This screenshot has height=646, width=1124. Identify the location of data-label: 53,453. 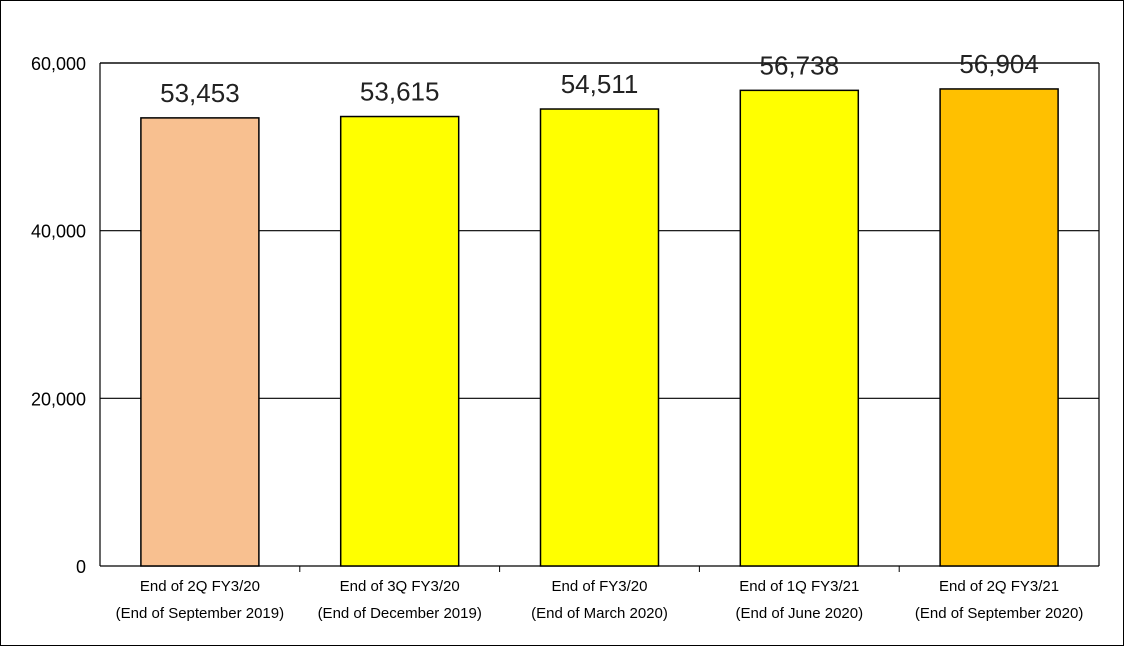
(200, 93).